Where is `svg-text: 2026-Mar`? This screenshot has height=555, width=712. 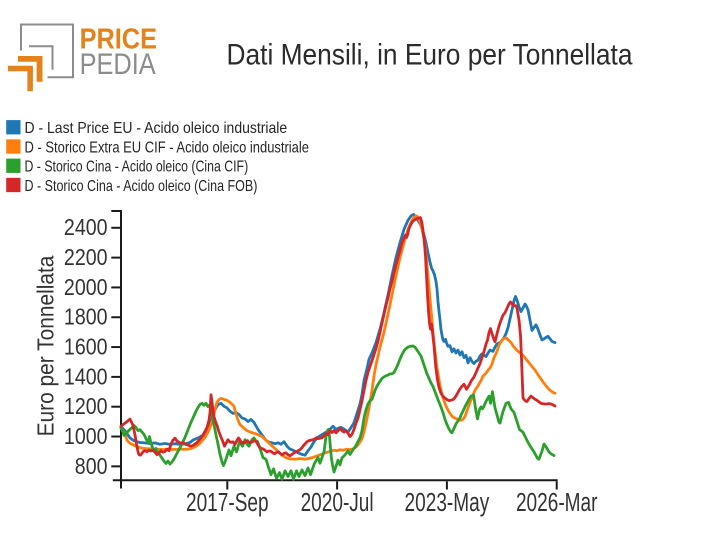 svg-text: 2026-Mar is located at coordinates (557, 502).